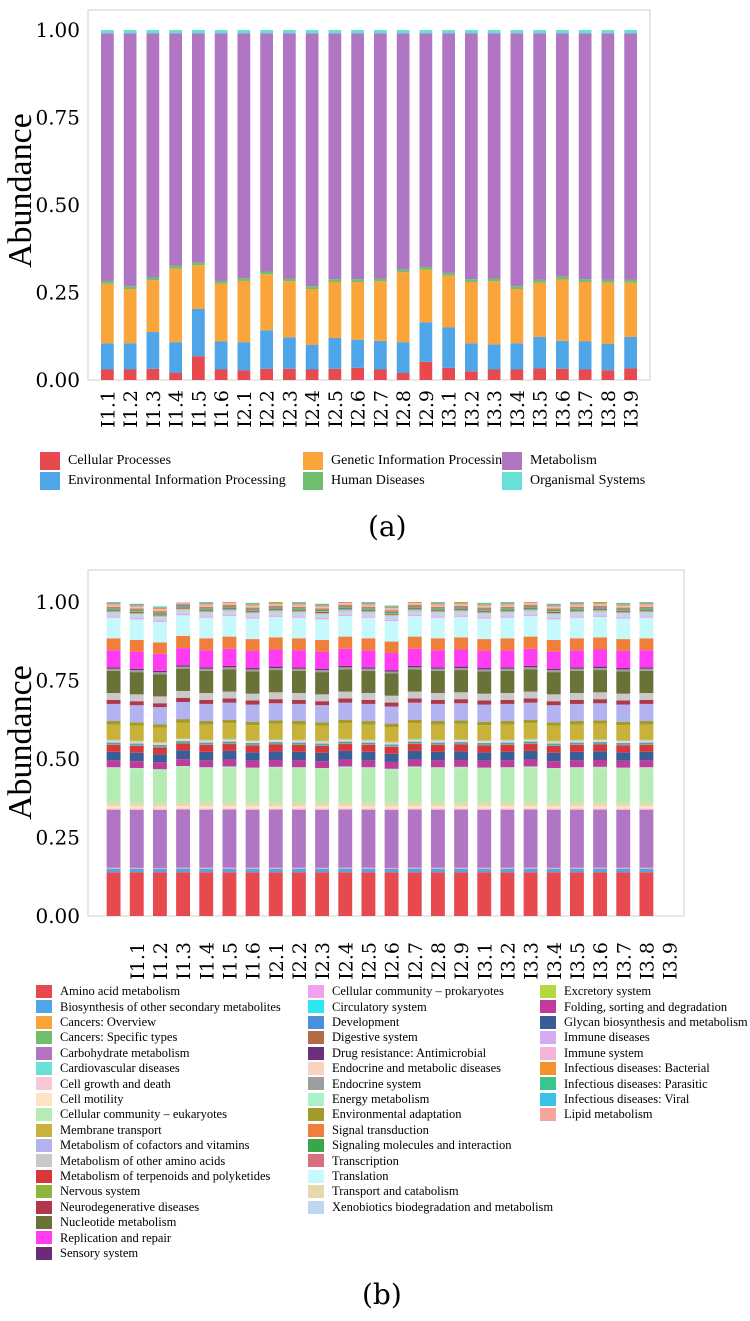 The height and width of the screenshot is (1321, 750). Describe the element at coordinates (404, 1068) in the screenshot. I see `panel-b-legend-item: Endocrine and metabolic diseases` at that location.